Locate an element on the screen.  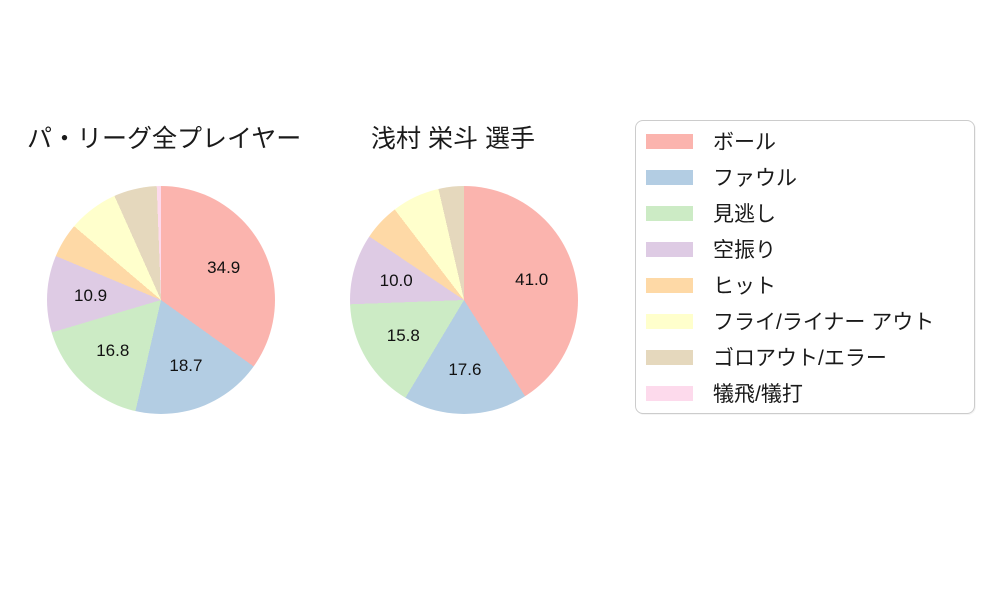
legend-label: ボール is located at coordinates (744, 142).